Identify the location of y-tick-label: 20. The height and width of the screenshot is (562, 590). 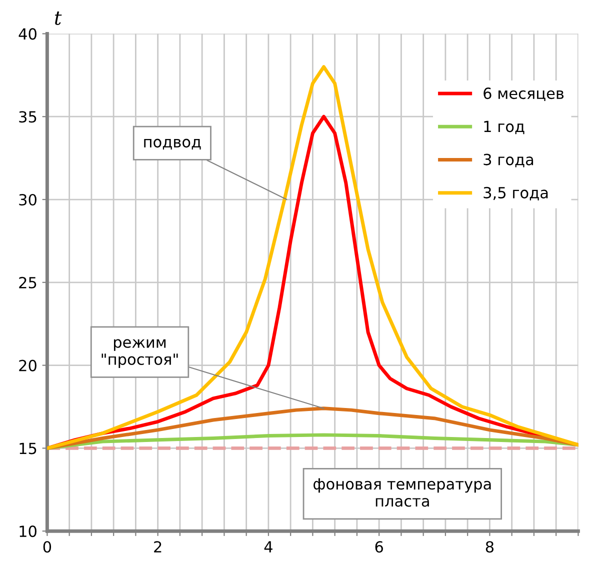
(27, 366).